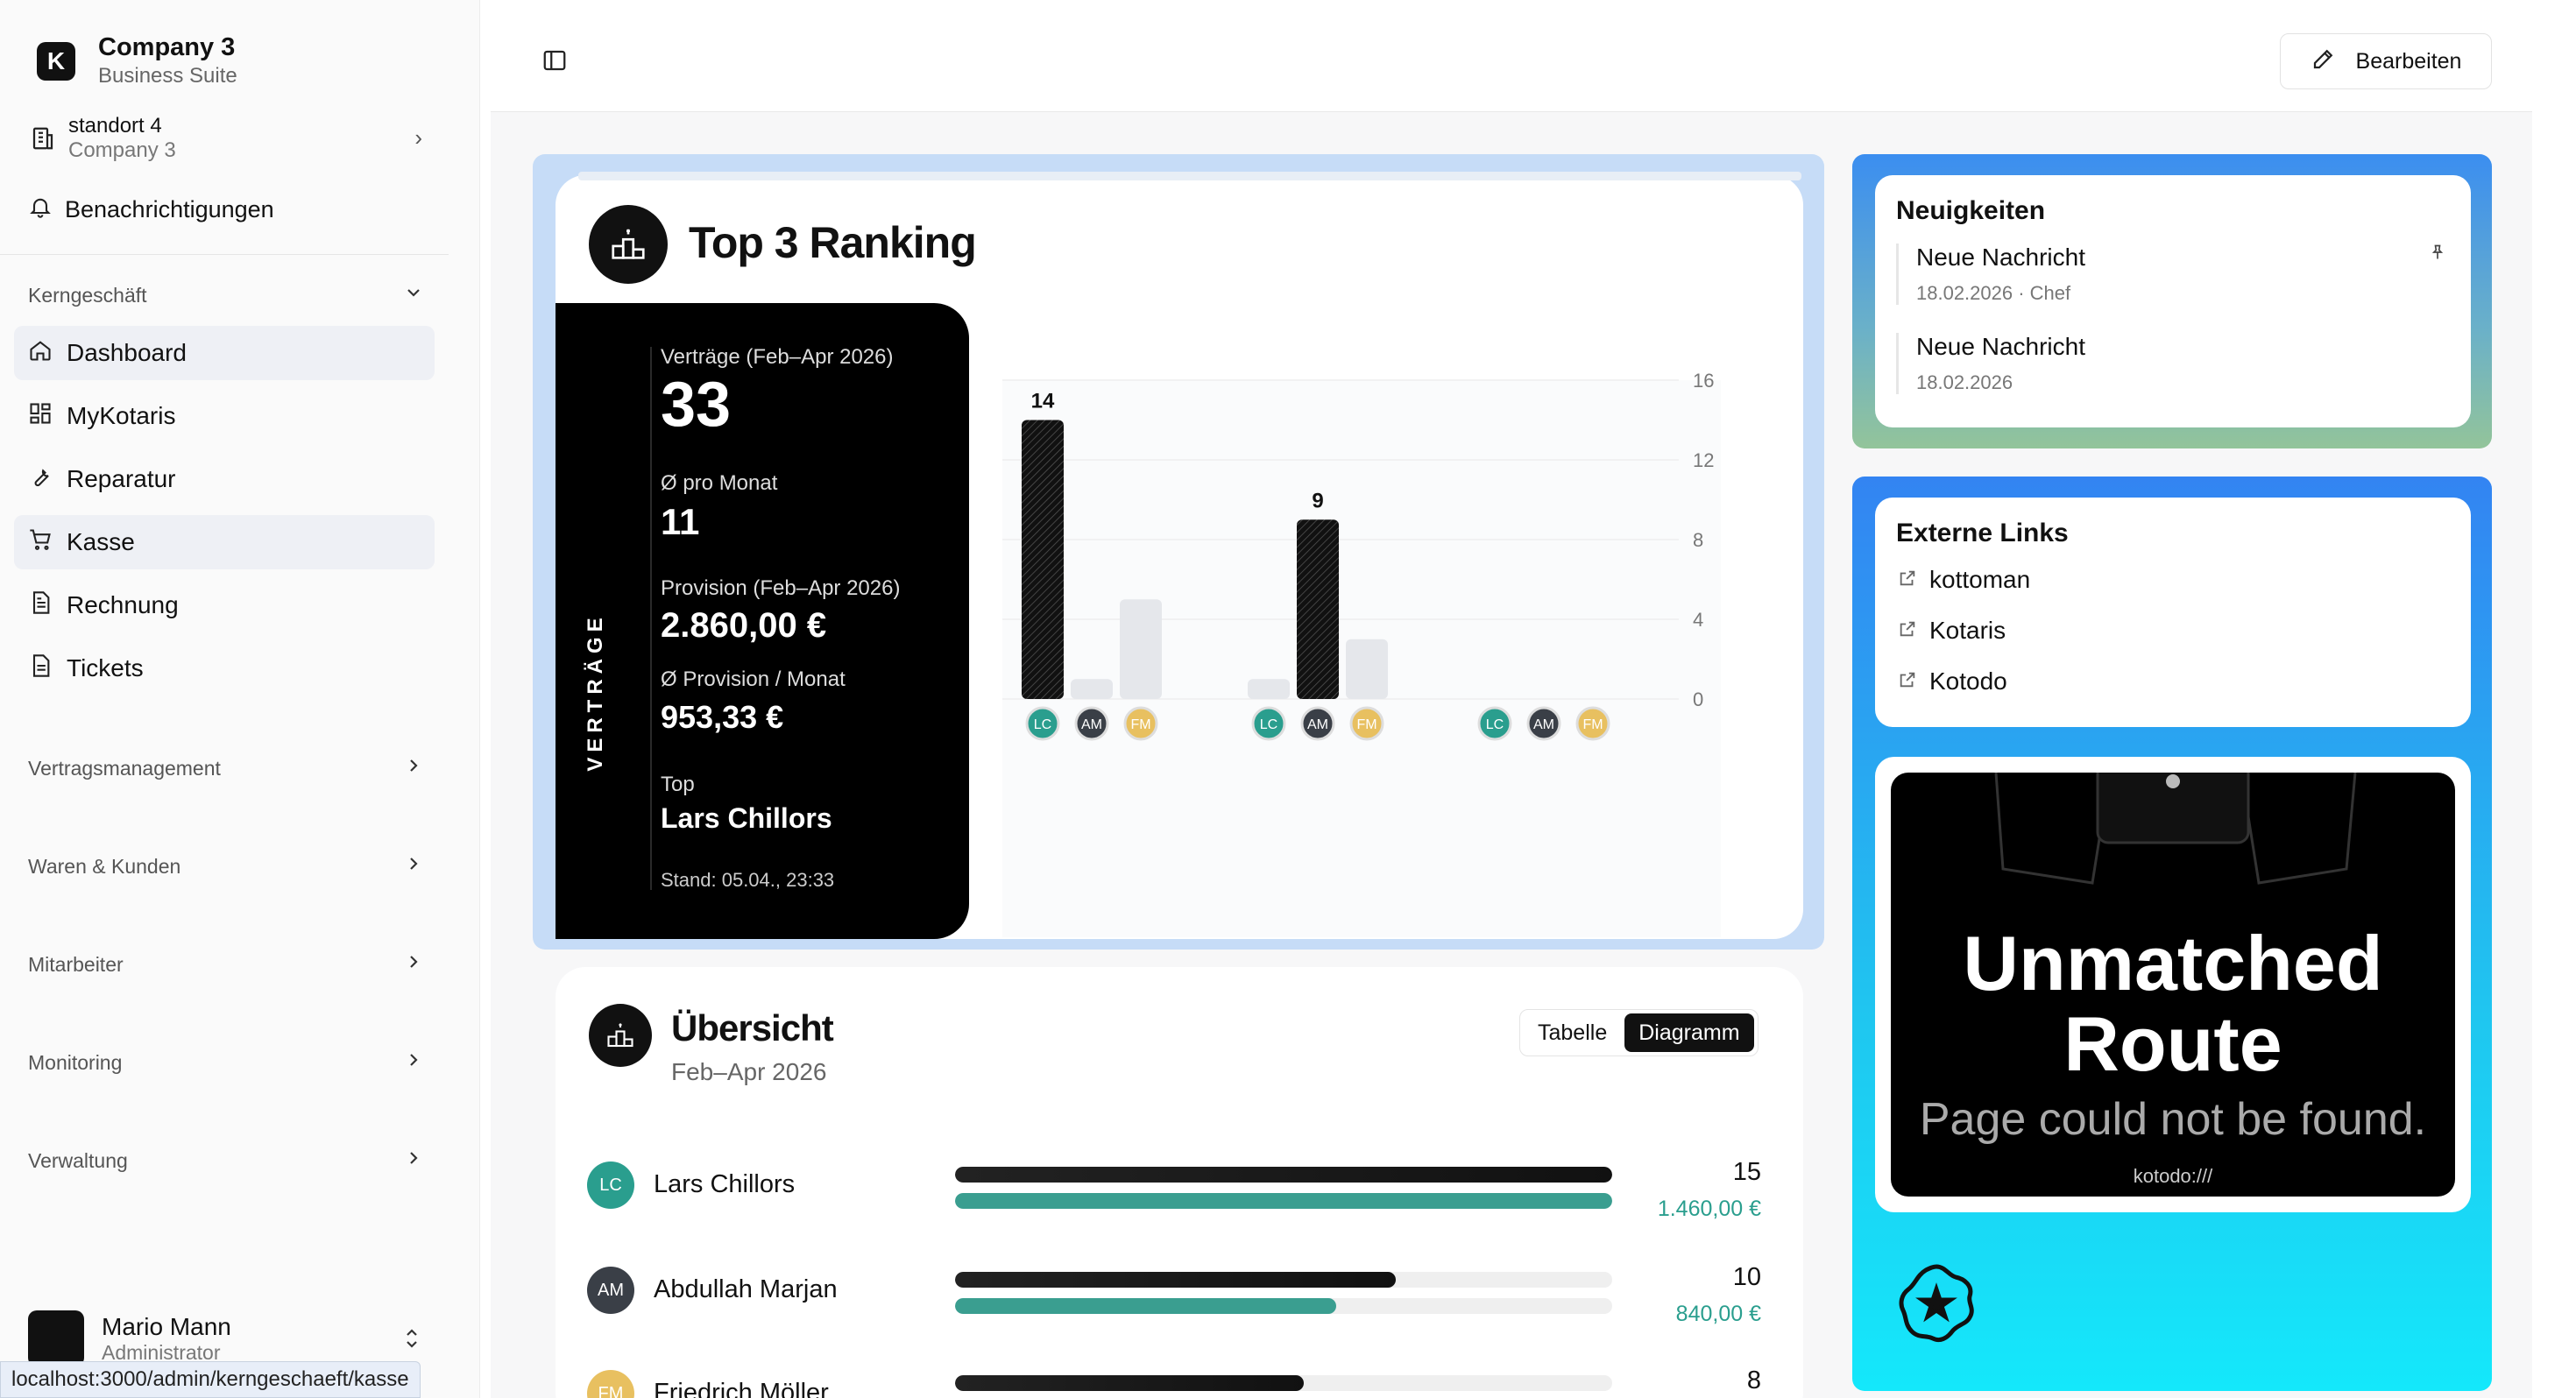 Image resolution: width=2576 pixels, height=1398 pixels. I want to click on ticket-icon, so click(40, 668).